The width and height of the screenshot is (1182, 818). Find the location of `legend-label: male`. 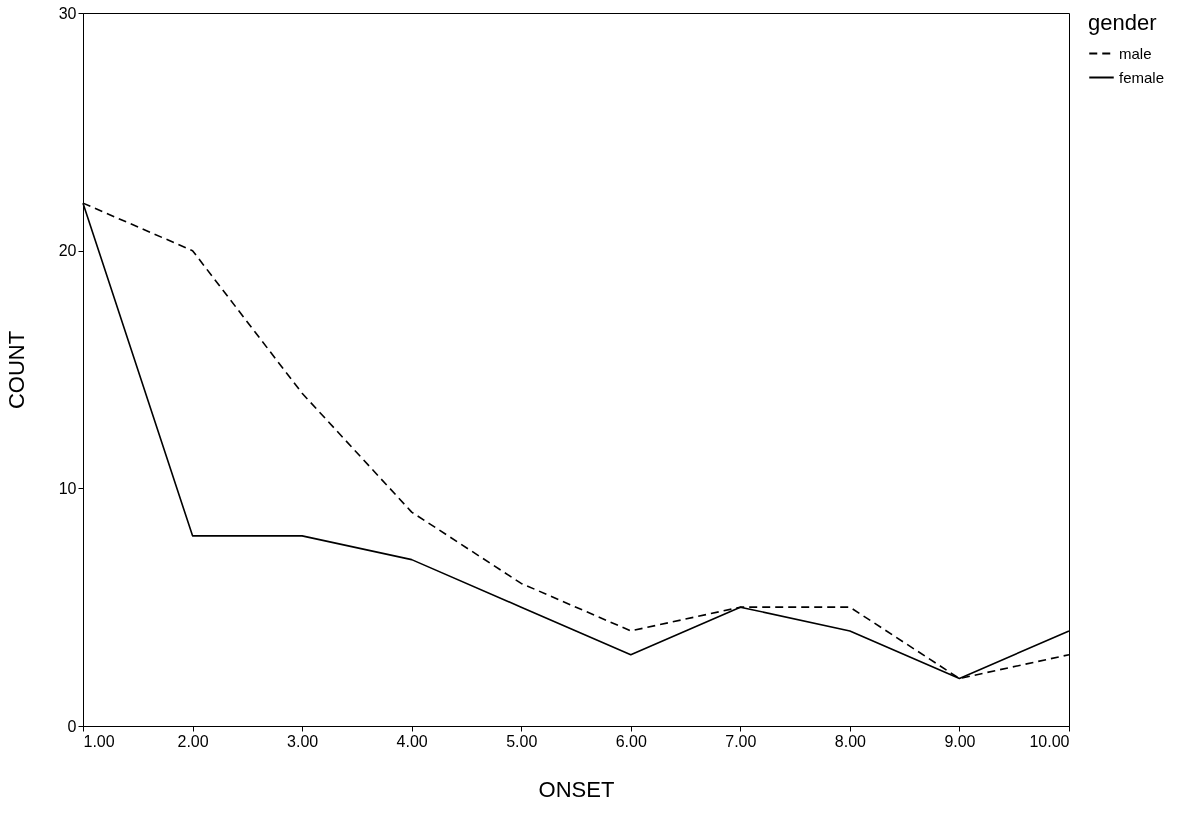

legend-label: male is located at coordinates (1135, 53).